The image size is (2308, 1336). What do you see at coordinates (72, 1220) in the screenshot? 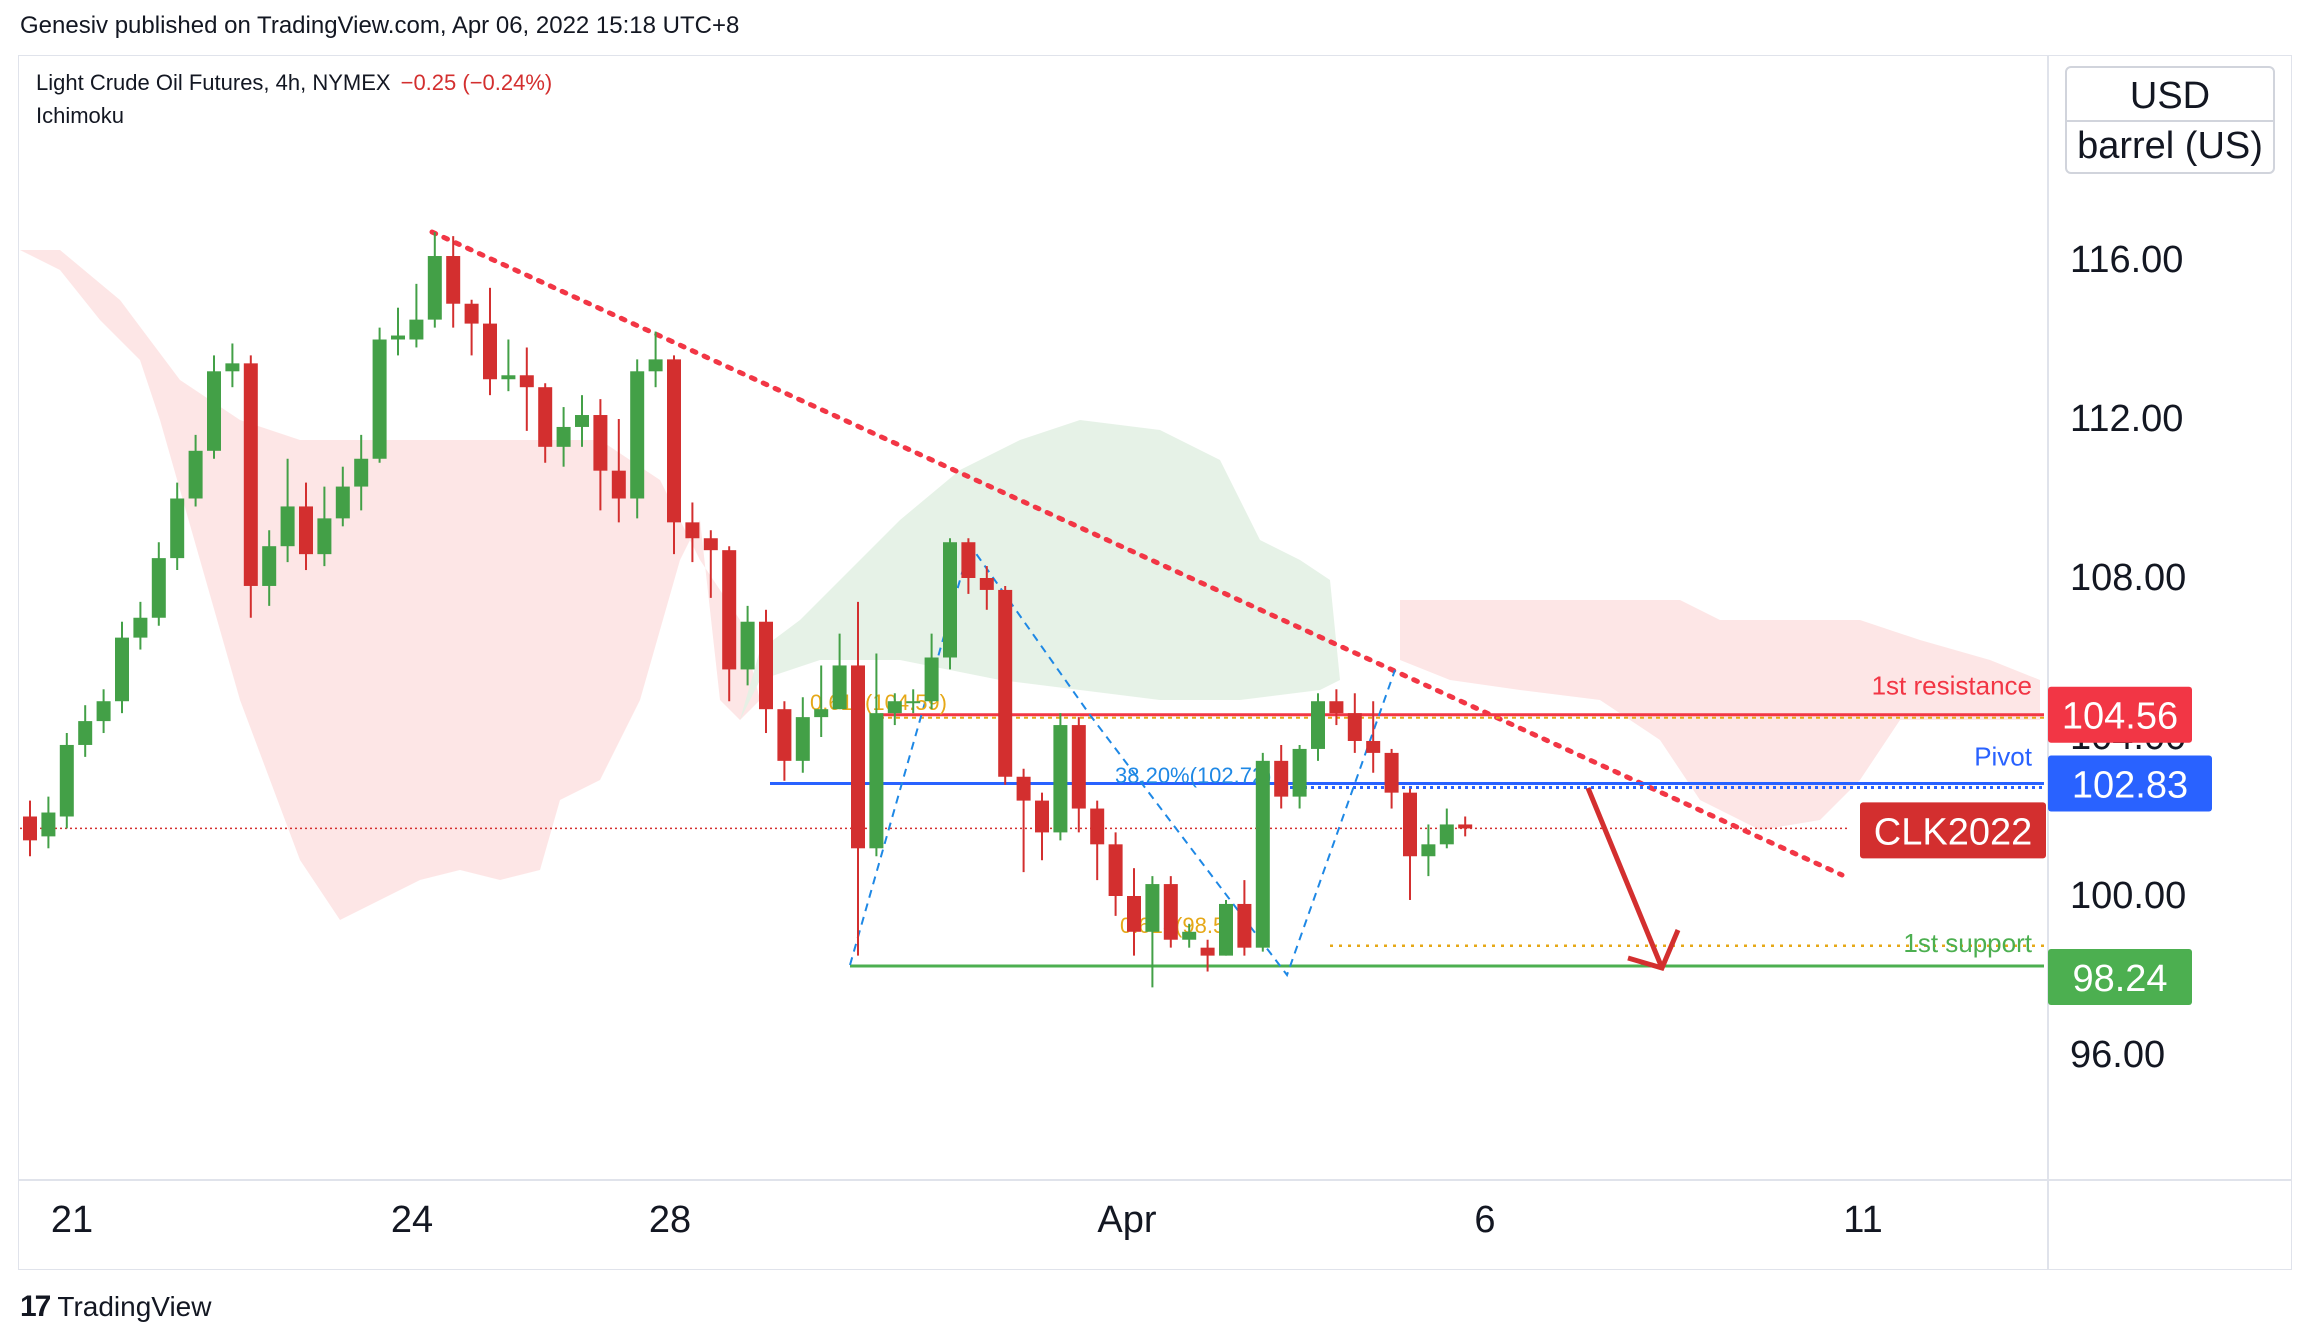
I see `x-tick-label: 21` at bounding box center [72, 1220].